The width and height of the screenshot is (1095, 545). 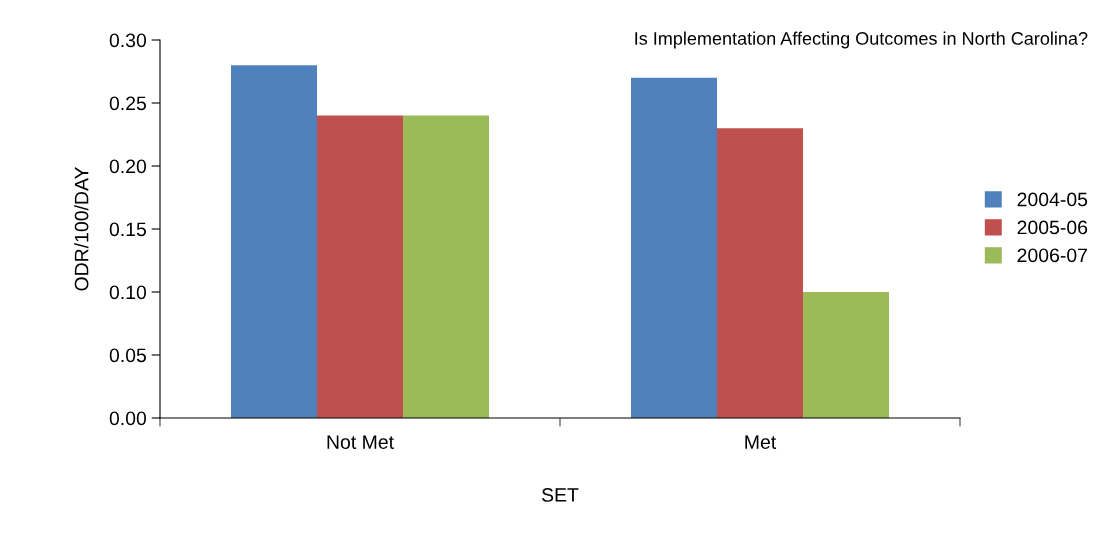 What do you see at coordinates (360, 442) in the screenshot?
I see `x-tick-label: Not Met` at bounding box center [360, 442].